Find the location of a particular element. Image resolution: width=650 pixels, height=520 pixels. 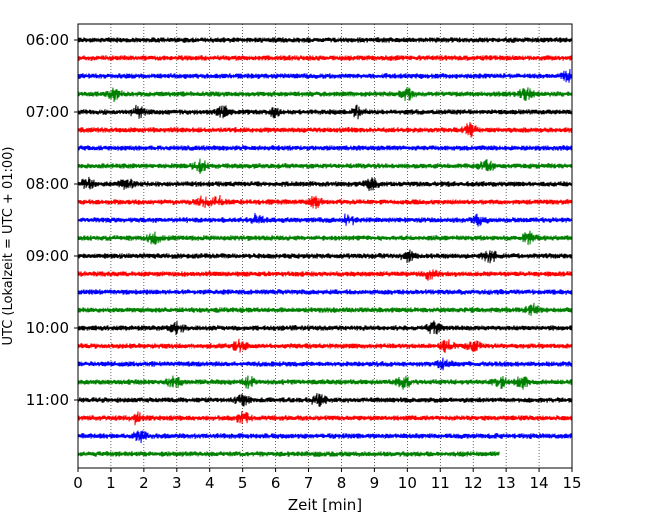

x-axis-ticks: 0 1 2 3 4 5 6 7 8 9 10 11 12 13 14 15 is located at coordinates (327, 480).